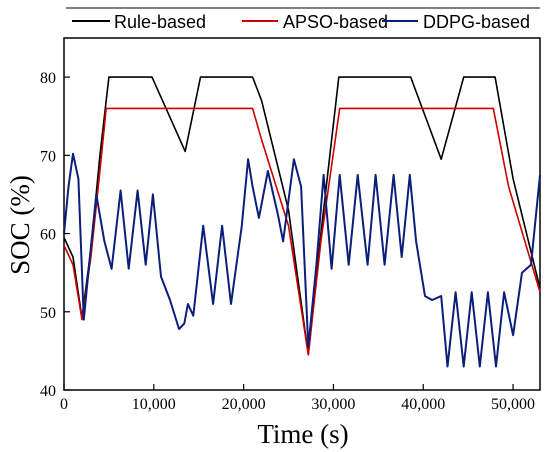 This screenshot has height=452, width=550. Describe the element at coordinates (476, 22) in the screenshot. I see `legend-label-ddpg-based: DDPG-based` at that location.